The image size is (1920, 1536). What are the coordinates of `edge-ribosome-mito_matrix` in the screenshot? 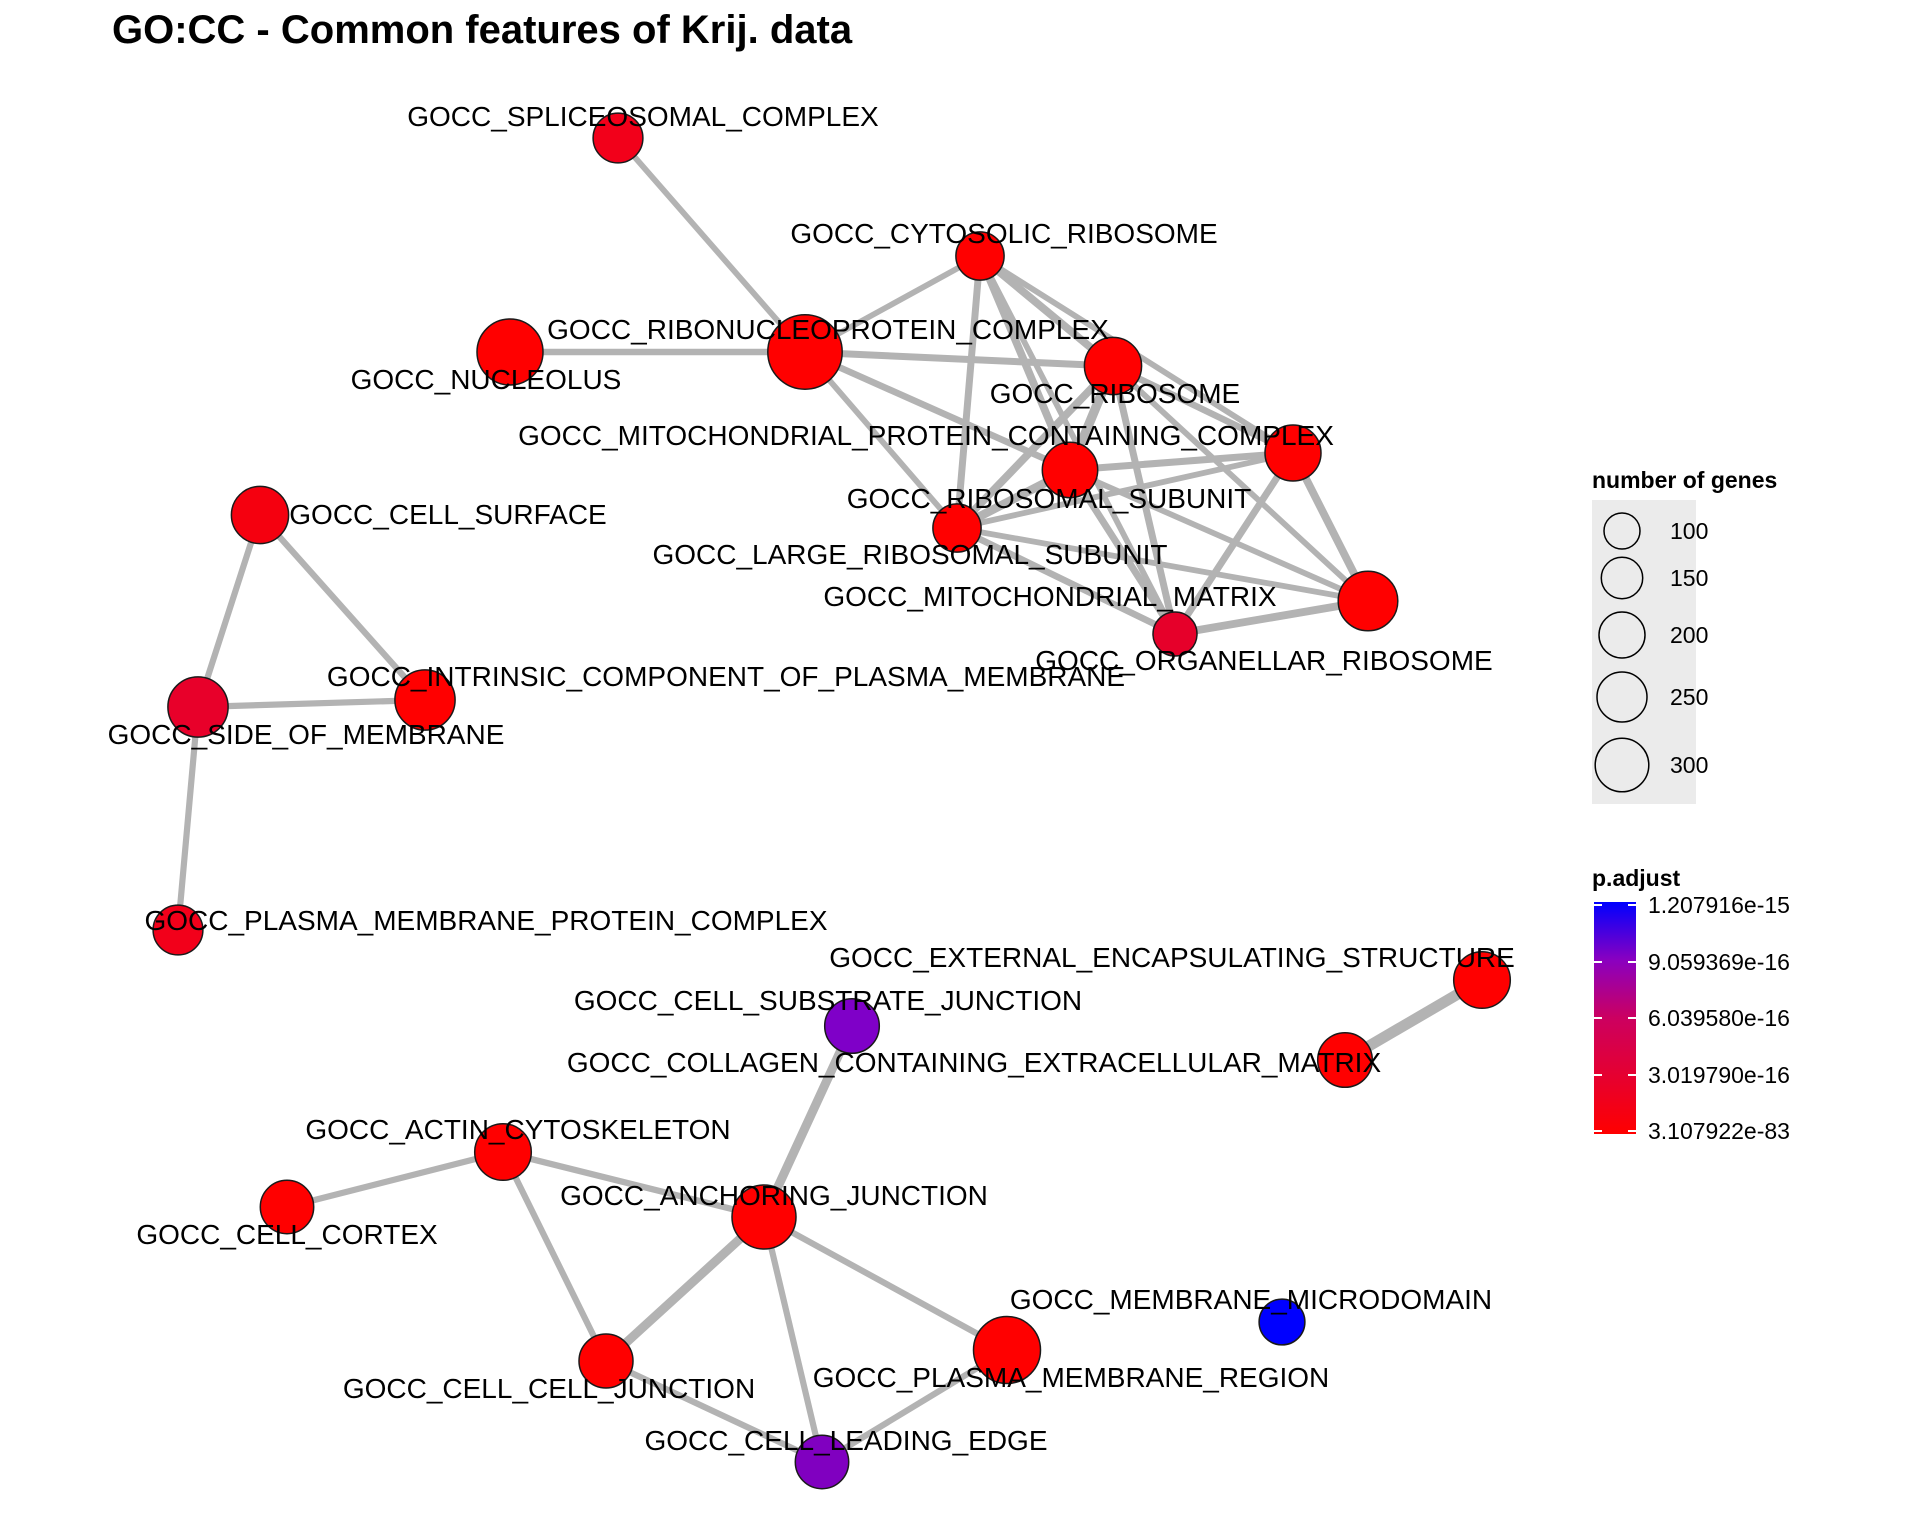 It's located at (1240, 483).